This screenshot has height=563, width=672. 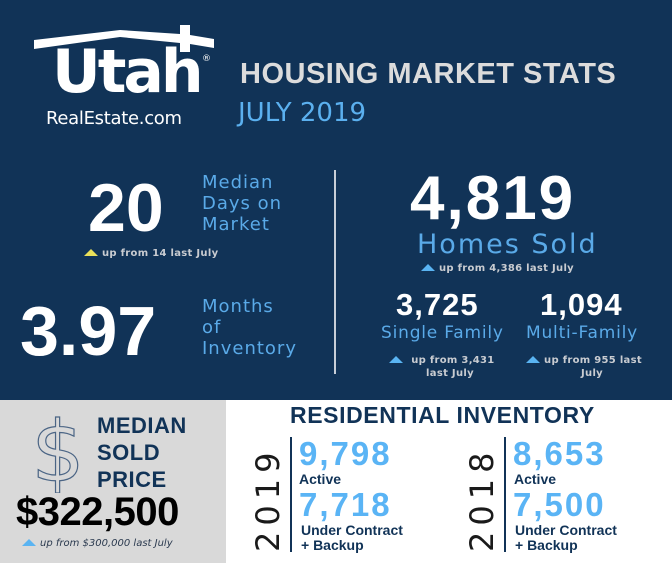 I want to click on months-inventory-value: 3.97, so click(x=88, y=331).